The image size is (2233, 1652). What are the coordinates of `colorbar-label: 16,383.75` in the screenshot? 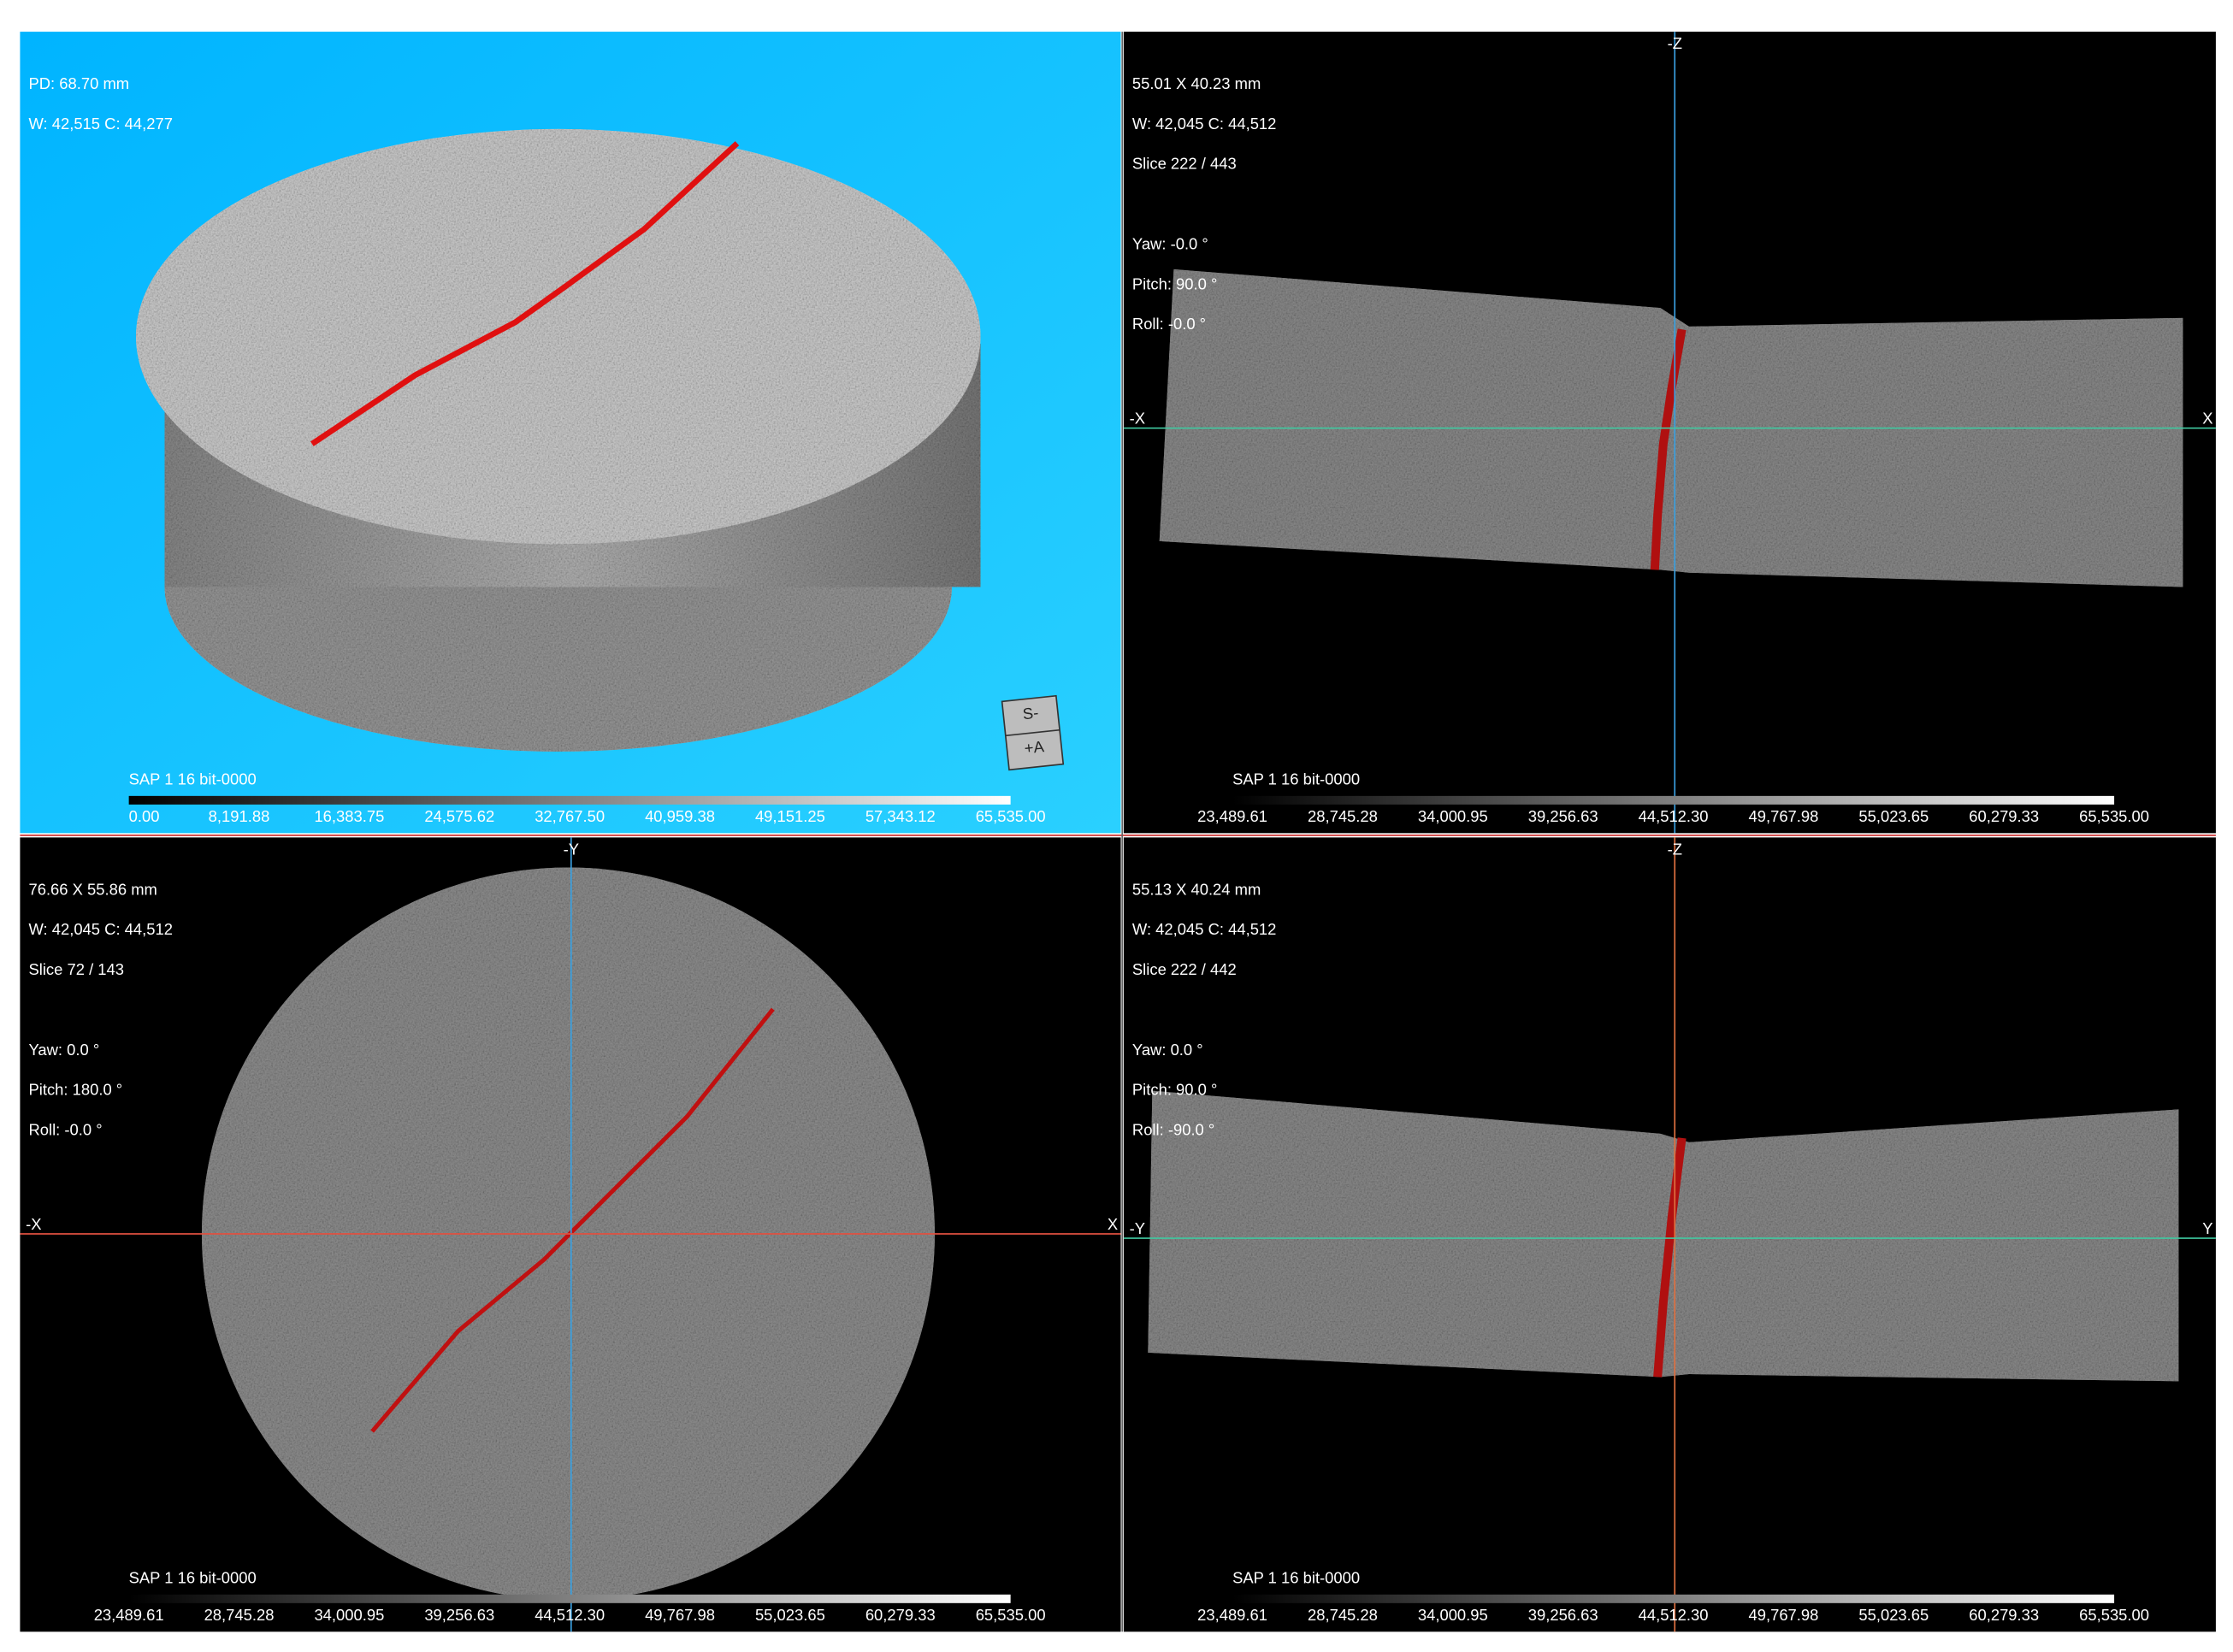 It's located at (349, 816).